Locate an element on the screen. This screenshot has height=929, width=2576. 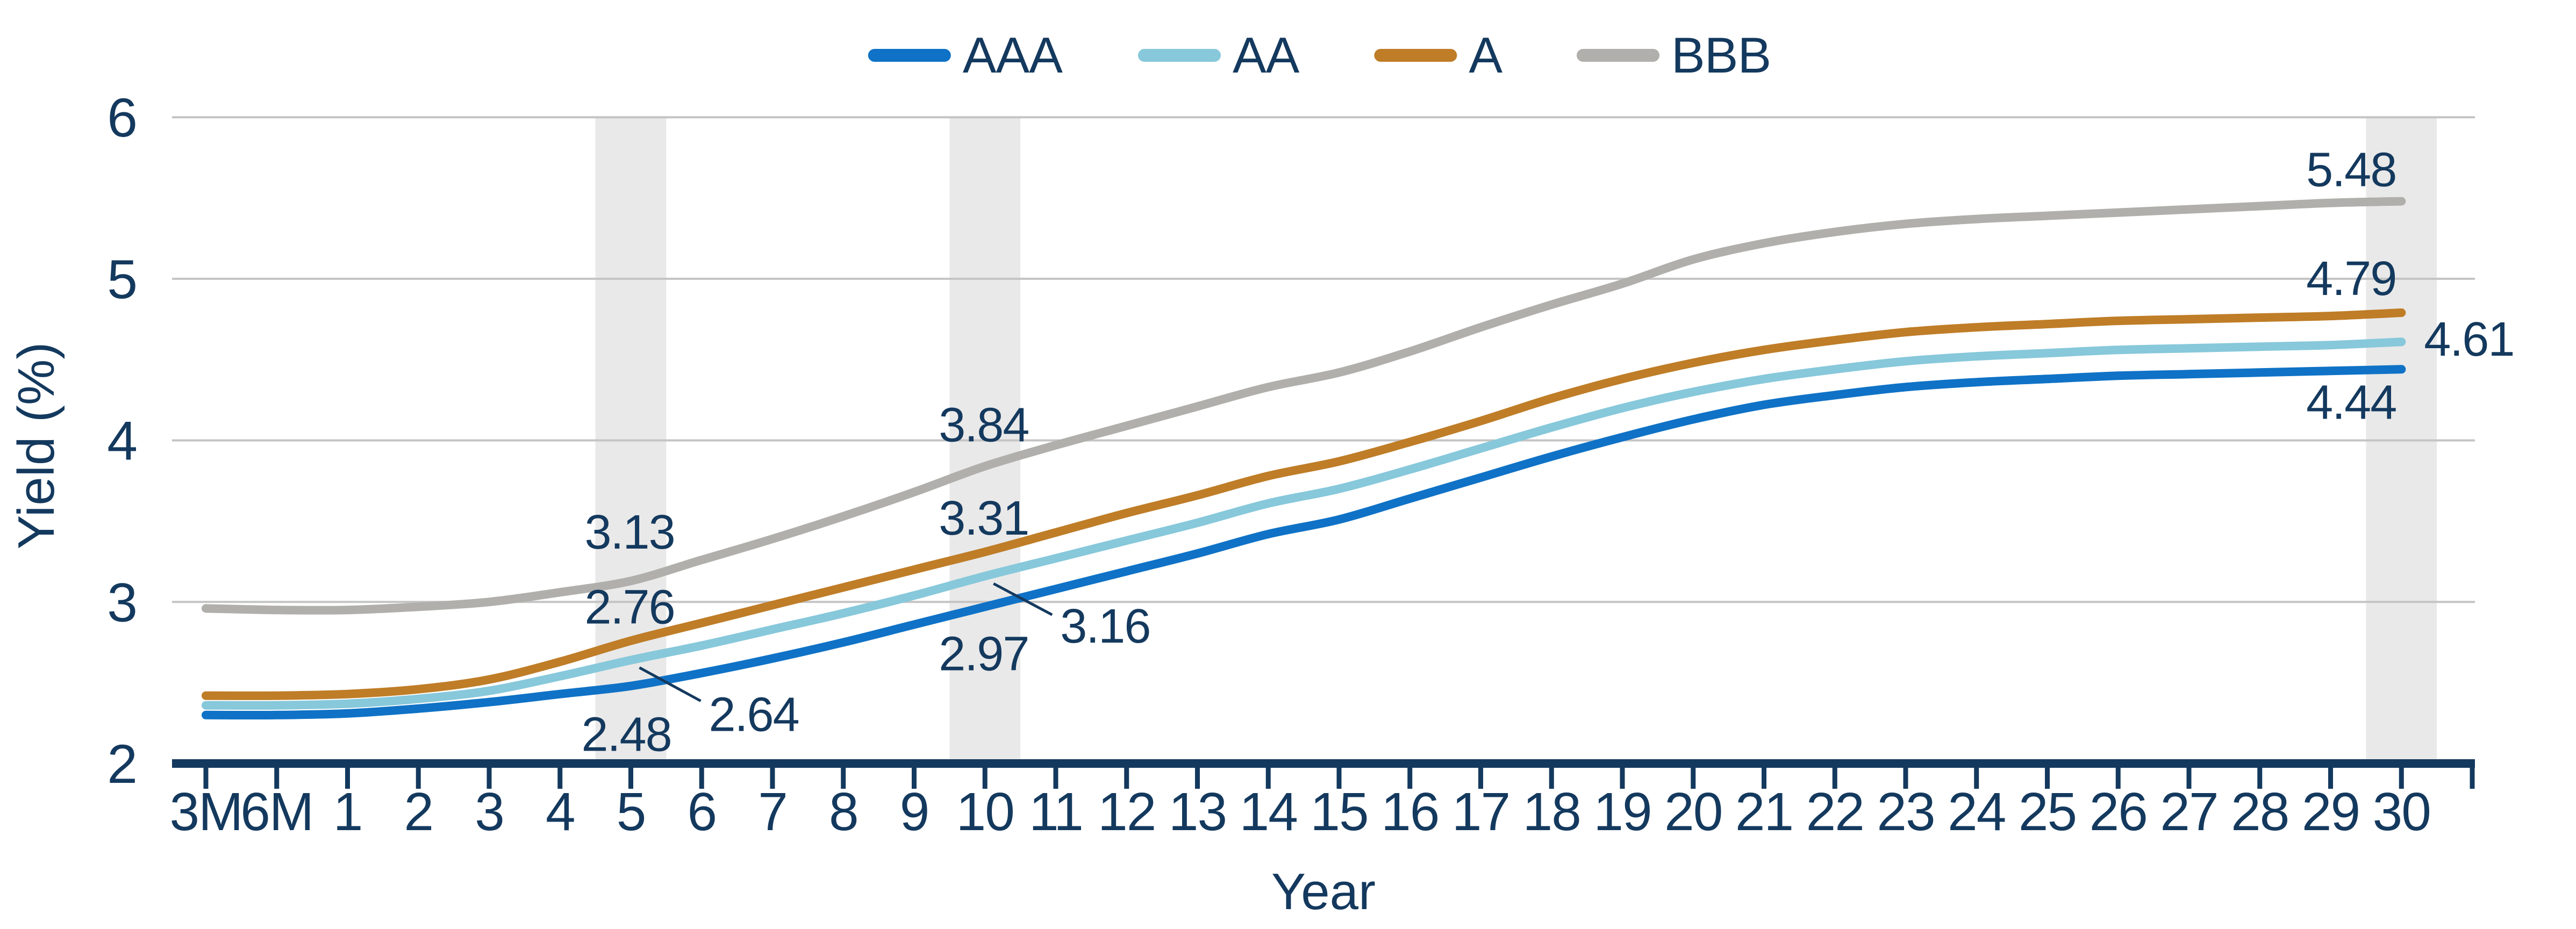
x-axis-label-2: 2 is located at coordinates (418, 812).